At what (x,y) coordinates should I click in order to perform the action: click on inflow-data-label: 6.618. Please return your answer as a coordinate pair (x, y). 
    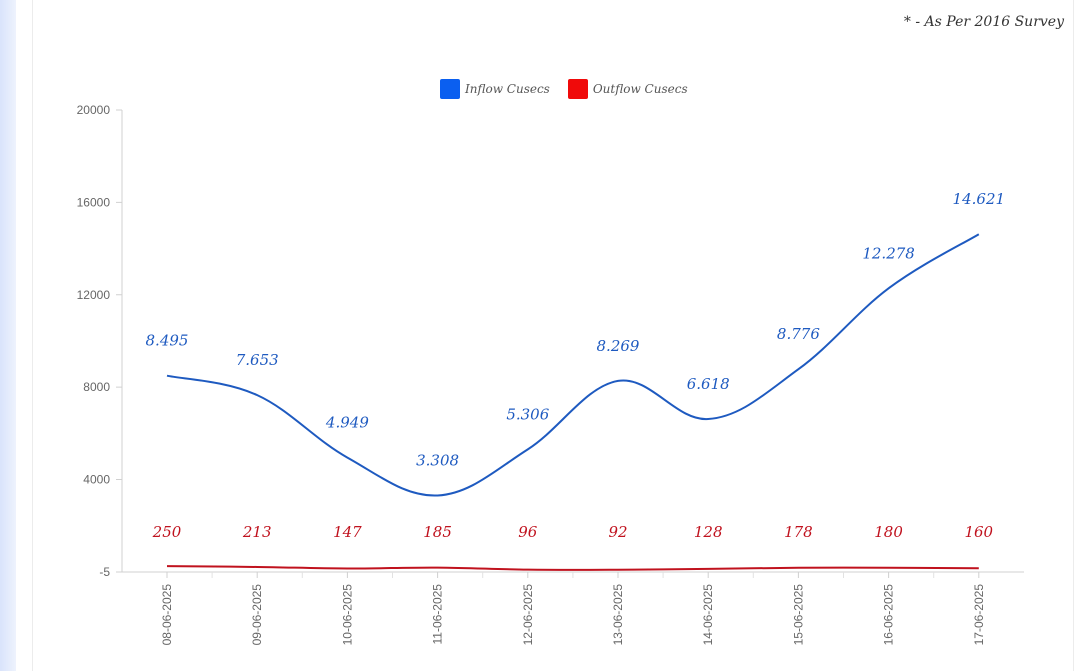
    Looking at the image, I should click on (708, 384).